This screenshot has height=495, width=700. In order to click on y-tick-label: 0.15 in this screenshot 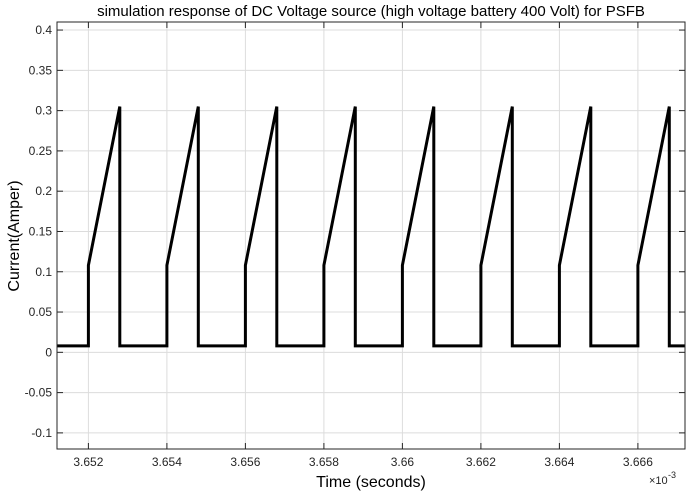, I will do `click(41, 231)`.